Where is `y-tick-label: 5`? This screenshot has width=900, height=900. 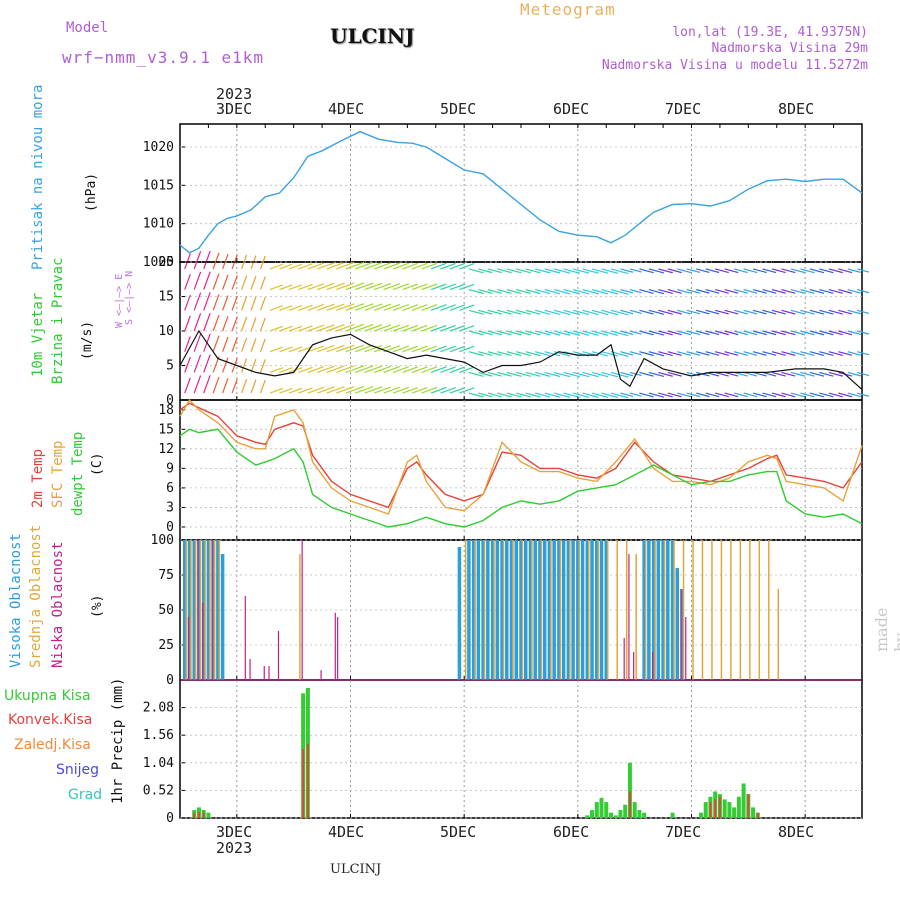 y-tick-label: 5 is located at coordinates (170, 366).